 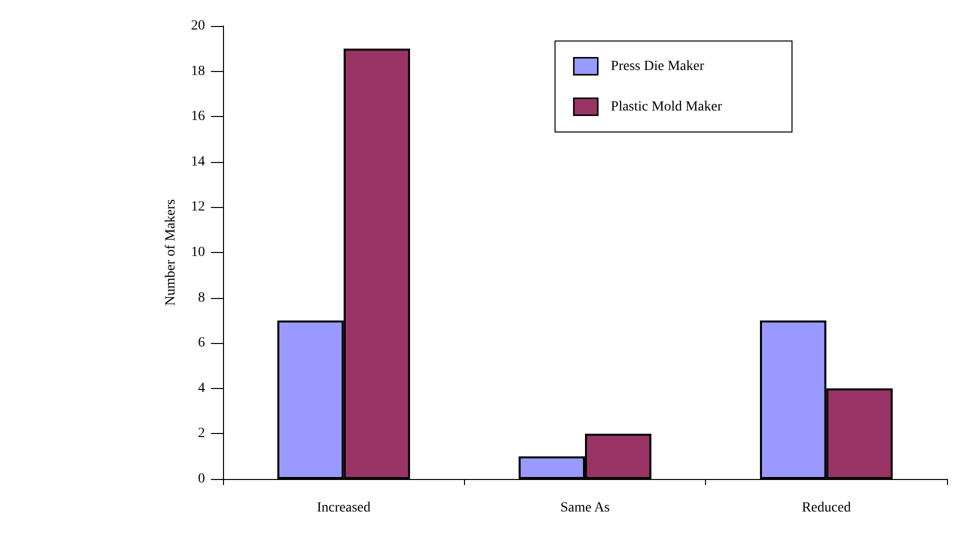 I want to click on y-tick-label: 4, so click(x=201, y=388).